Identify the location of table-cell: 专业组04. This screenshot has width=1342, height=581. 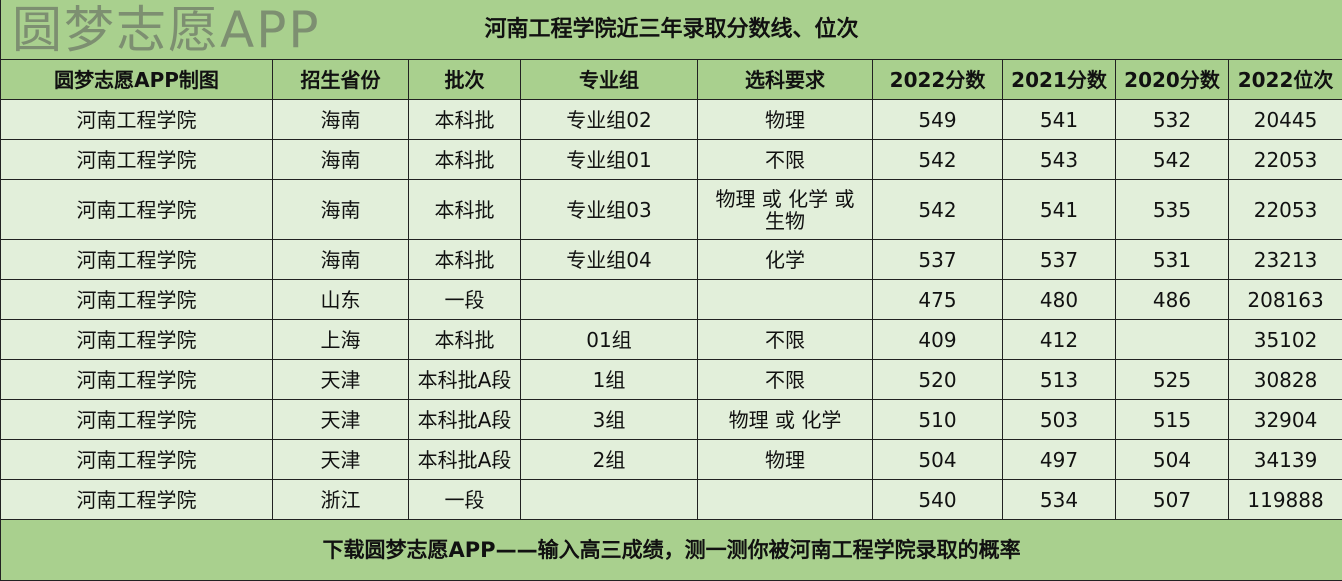
(609, 259).